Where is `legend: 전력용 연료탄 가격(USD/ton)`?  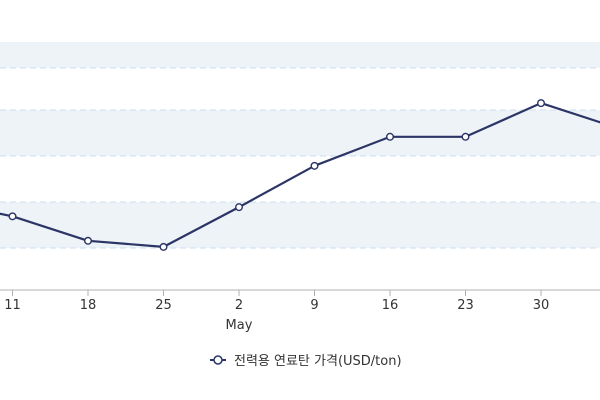 legend: 전력용 연료탄 가격(USD/ton) is located at coordinates (306, 361).